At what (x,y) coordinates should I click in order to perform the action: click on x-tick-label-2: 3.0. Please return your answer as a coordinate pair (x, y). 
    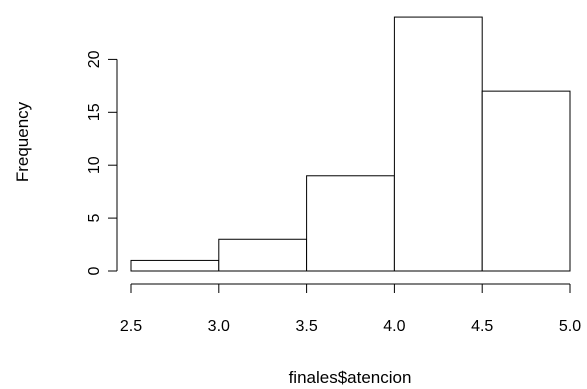
    Looking at the image, I should click on (219, 326).